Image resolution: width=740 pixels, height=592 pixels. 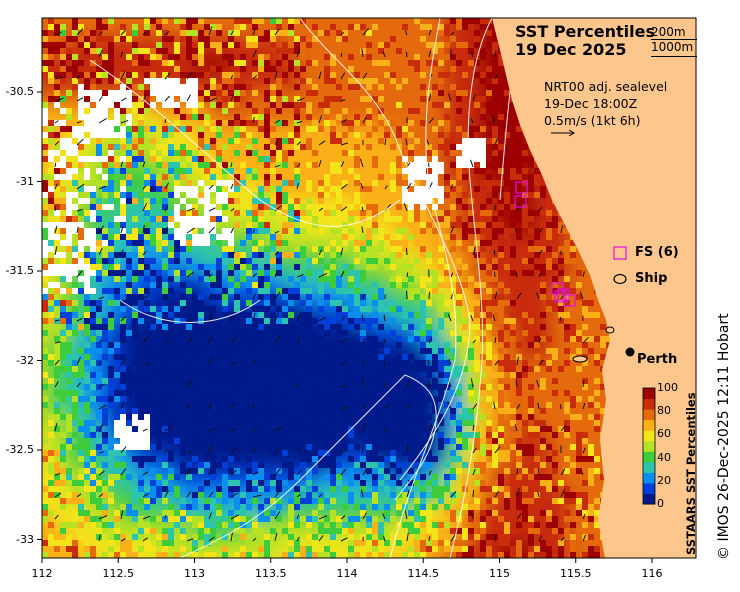 I want to click on x-tick-label: 116, so click(x=652, y=573).